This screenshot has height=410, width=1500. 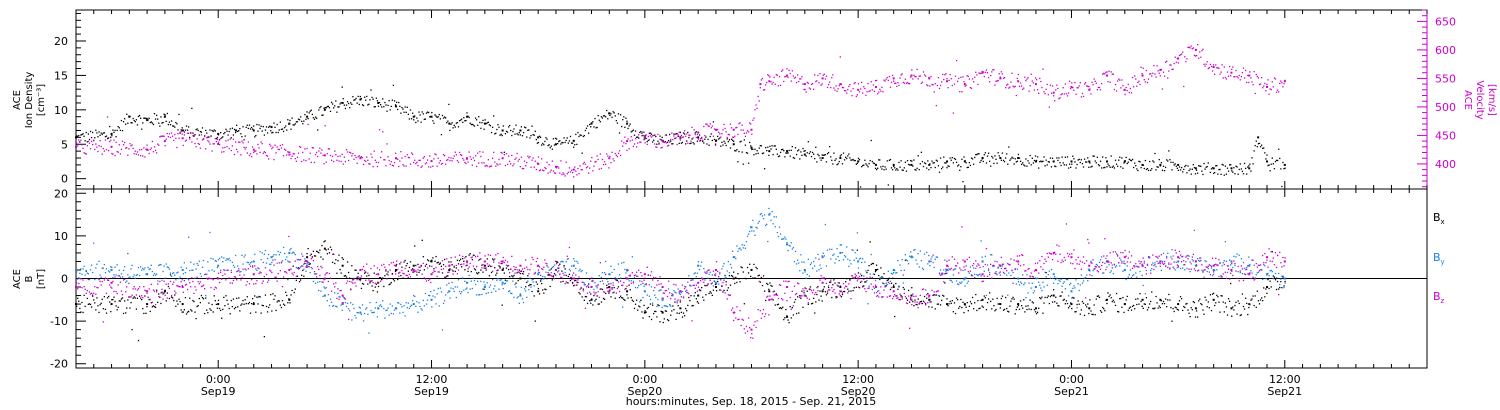 What do you see at coordinates (164, 141) in the screenshot?
I see `velocity-point` at bounding box center [164, 141].